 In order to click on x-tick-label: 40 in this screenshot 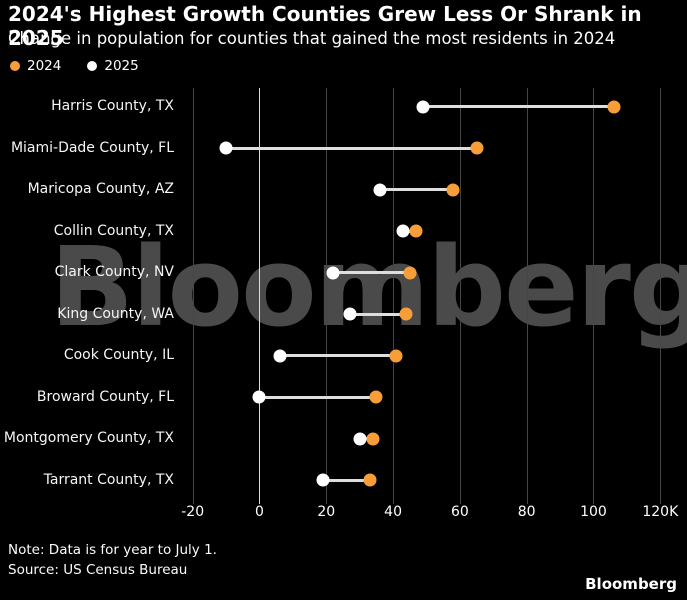, I will do `click(393, 512)`.